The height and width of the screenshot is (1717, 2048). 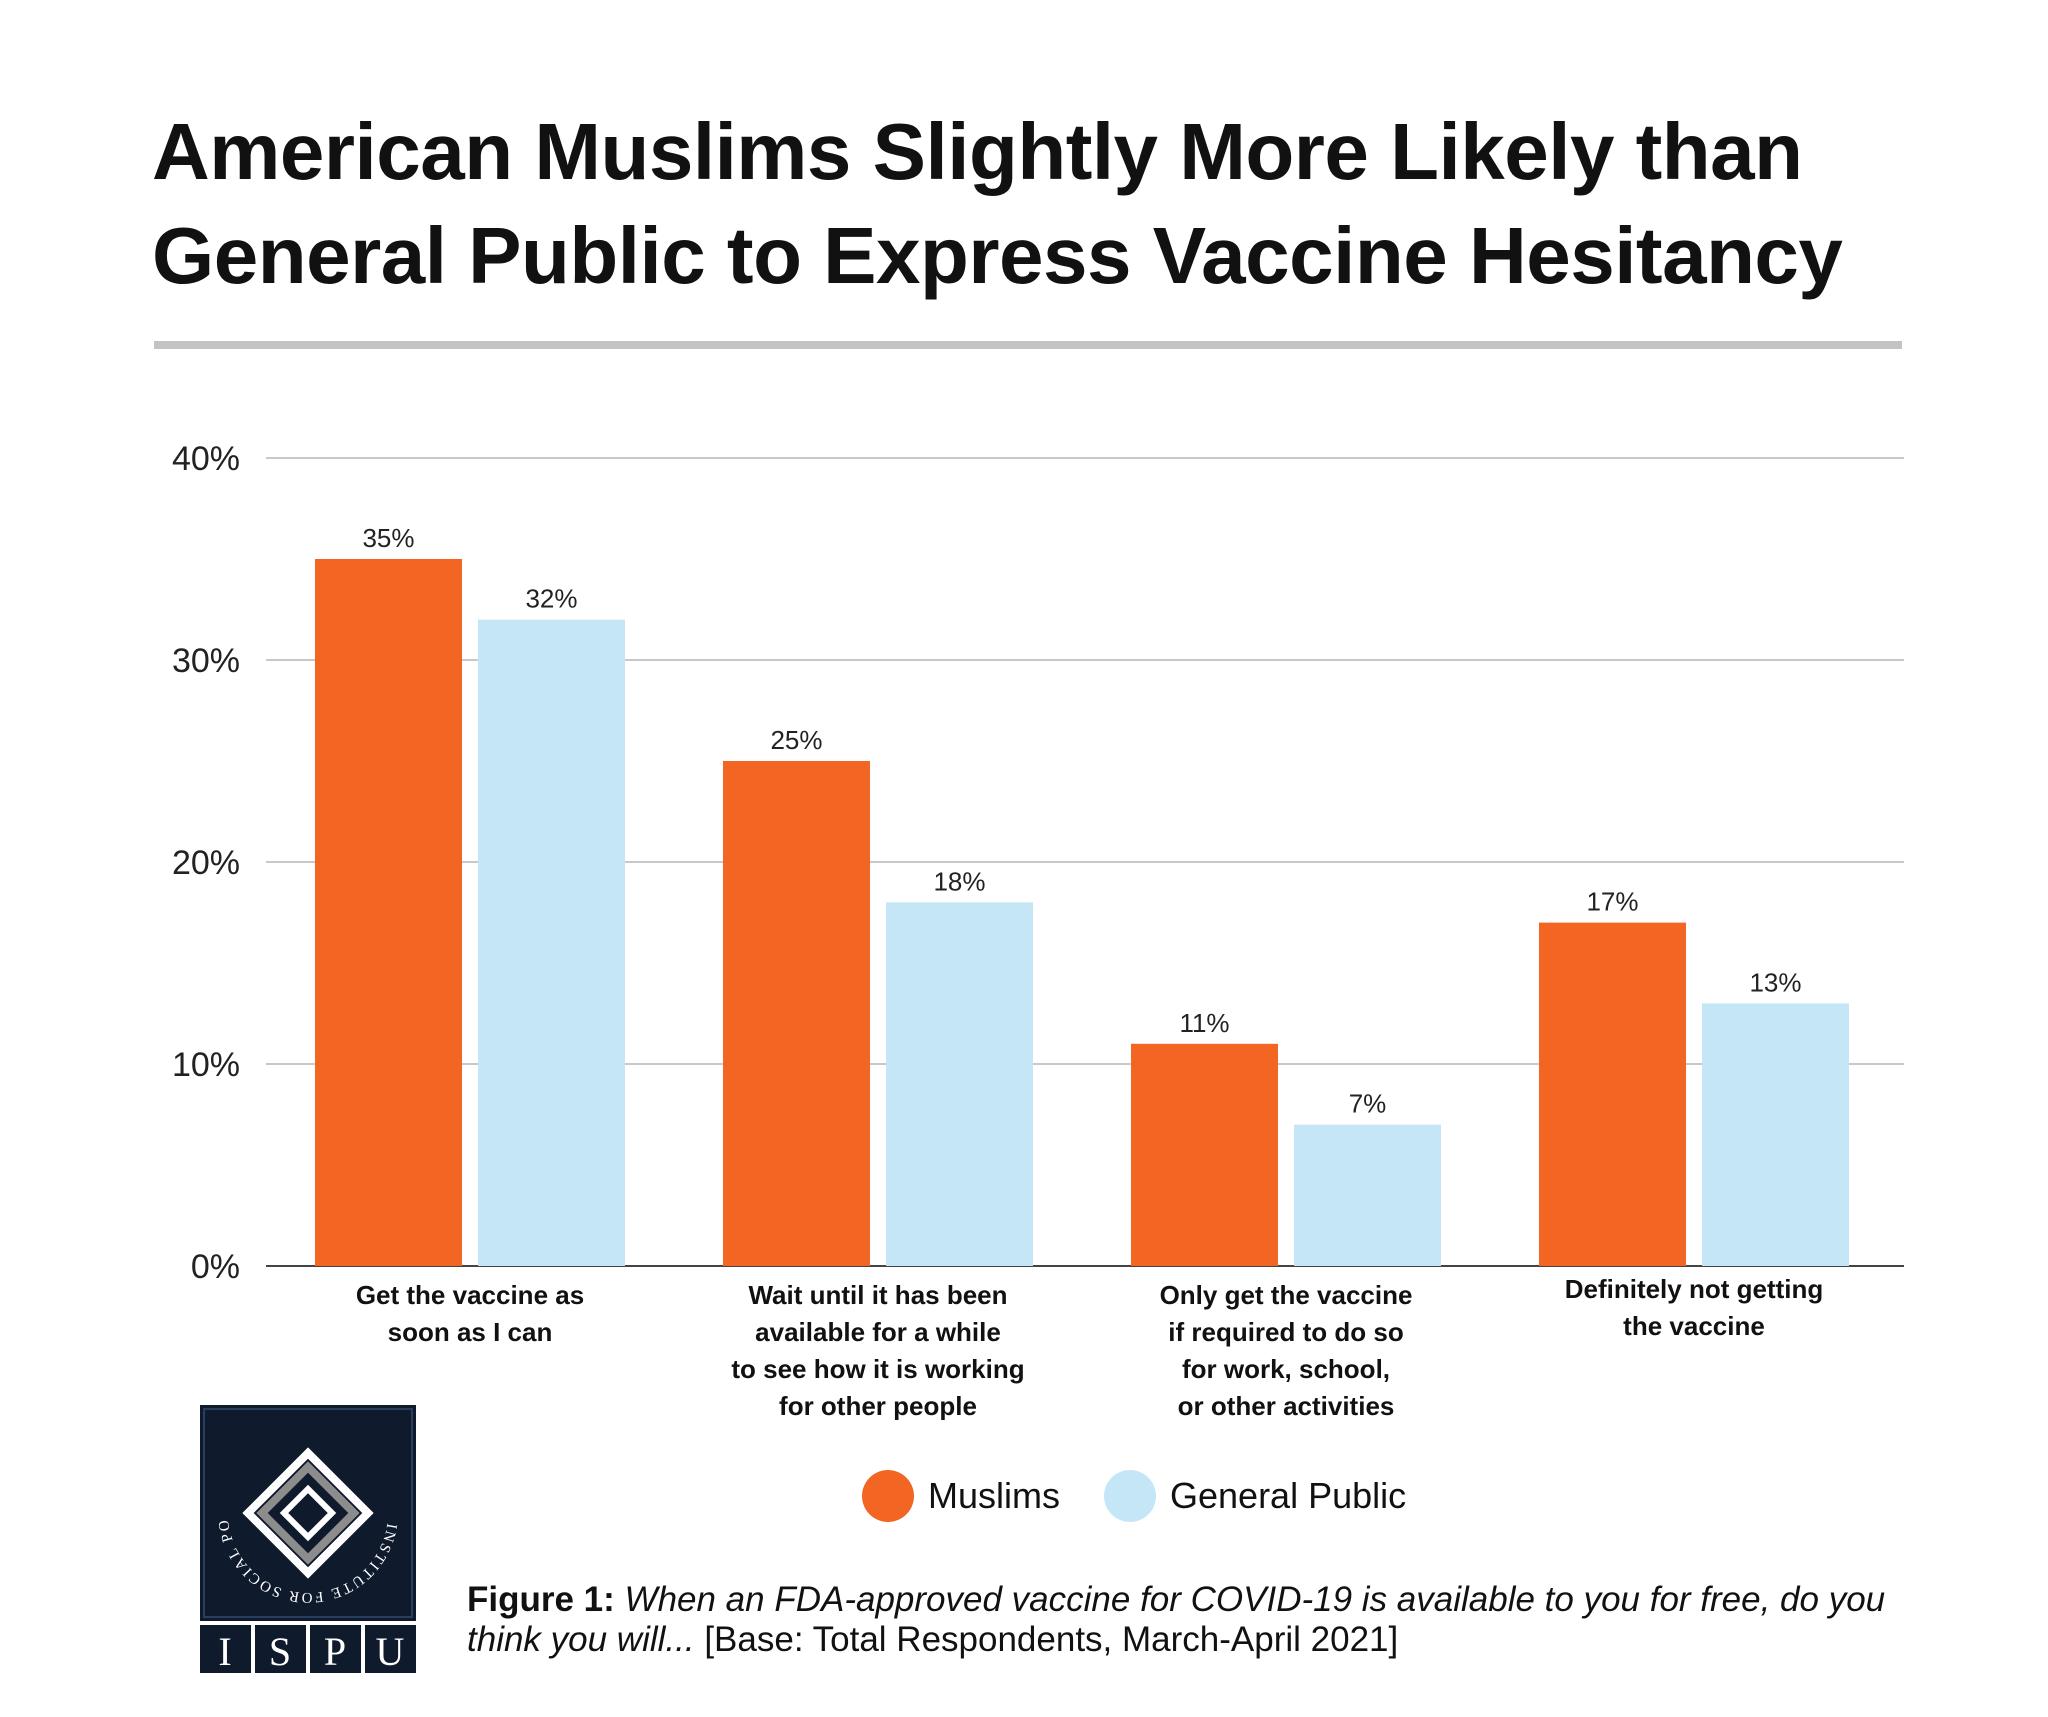 What do you see at coordinates (1130, 1496) in the screenshot?
I see `legend-swatch-general-public` at bounding box center [1130, 1496].